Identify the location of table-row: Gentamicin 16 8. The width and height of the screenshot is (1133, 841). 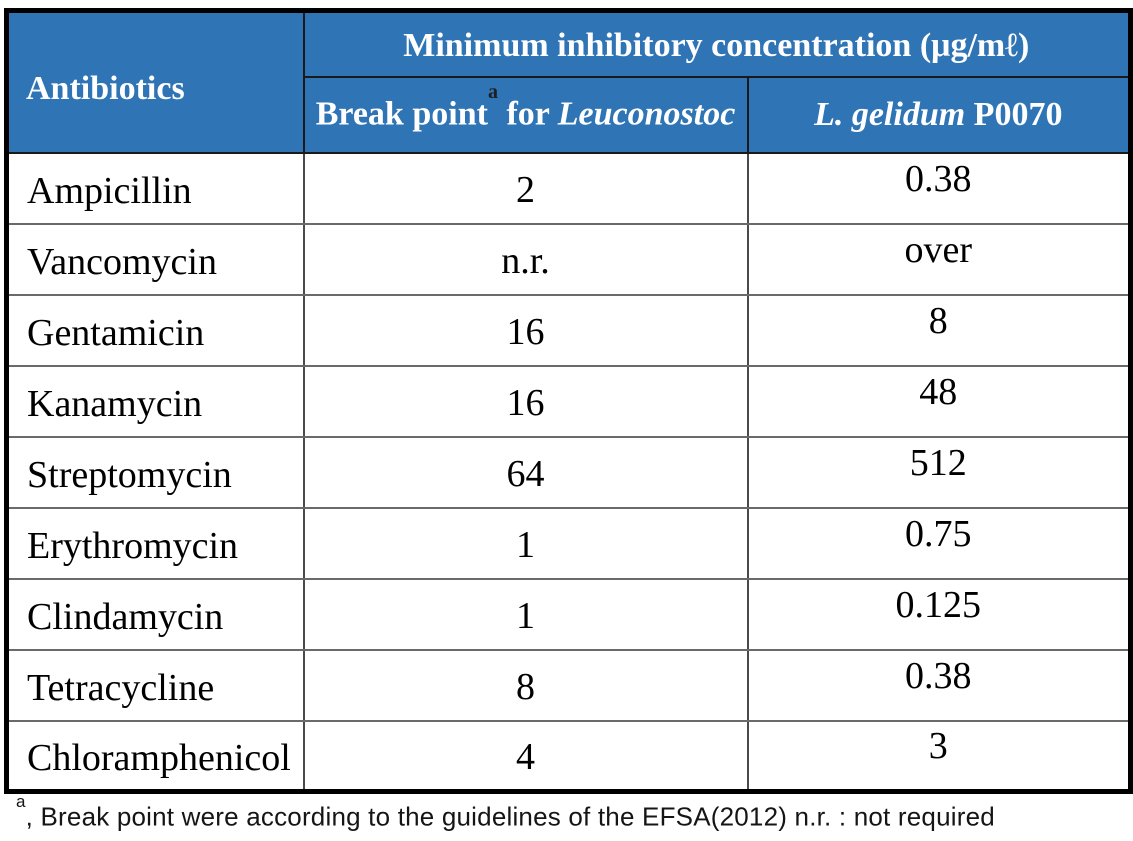
(568, 330).